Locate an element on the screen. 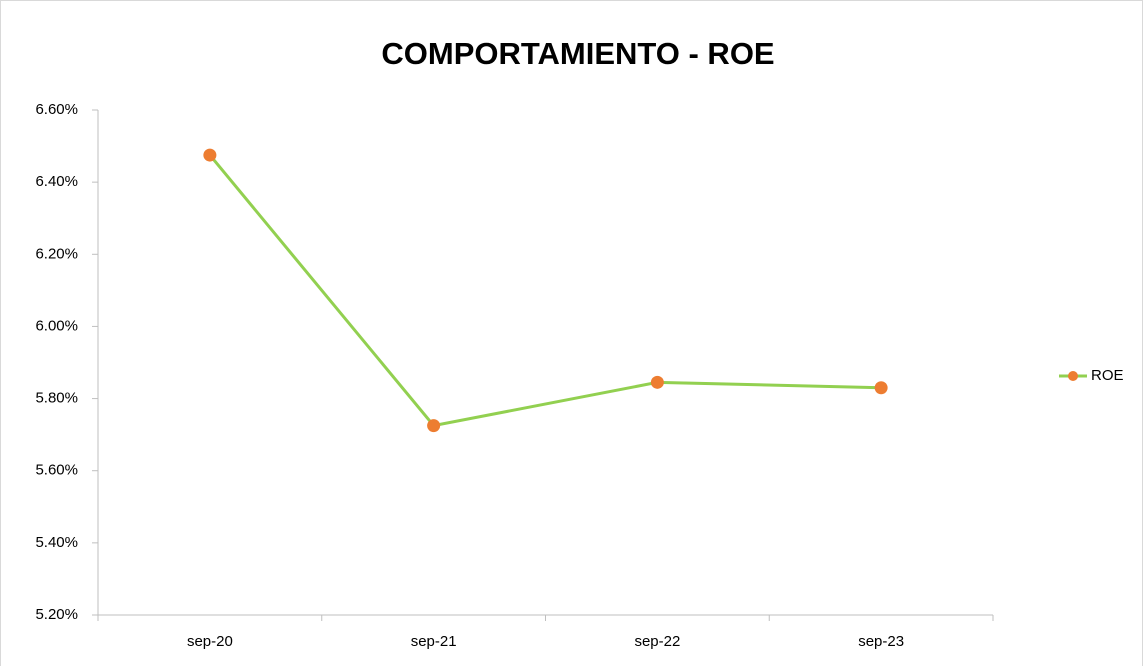 The image size is (1143, 666). y-tick-label: 5.60% is located at coordinates (56, 470).